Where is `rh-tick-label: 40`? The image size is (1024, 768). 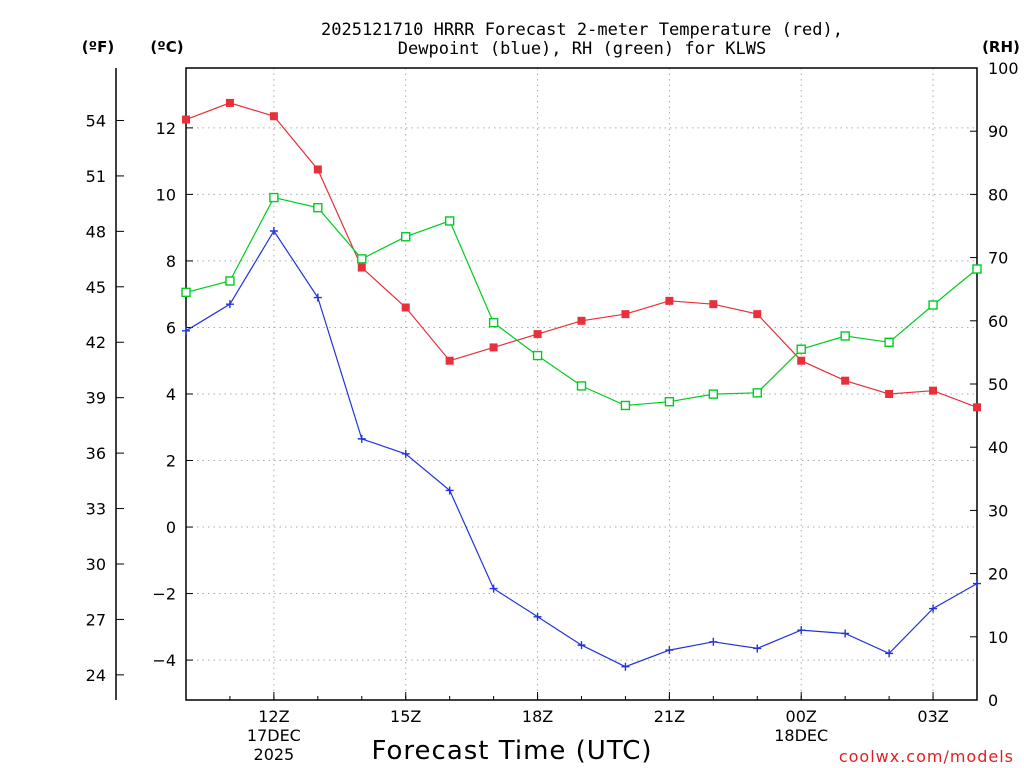 rh-tick-label: 40 is located at coordinates (998, 447).